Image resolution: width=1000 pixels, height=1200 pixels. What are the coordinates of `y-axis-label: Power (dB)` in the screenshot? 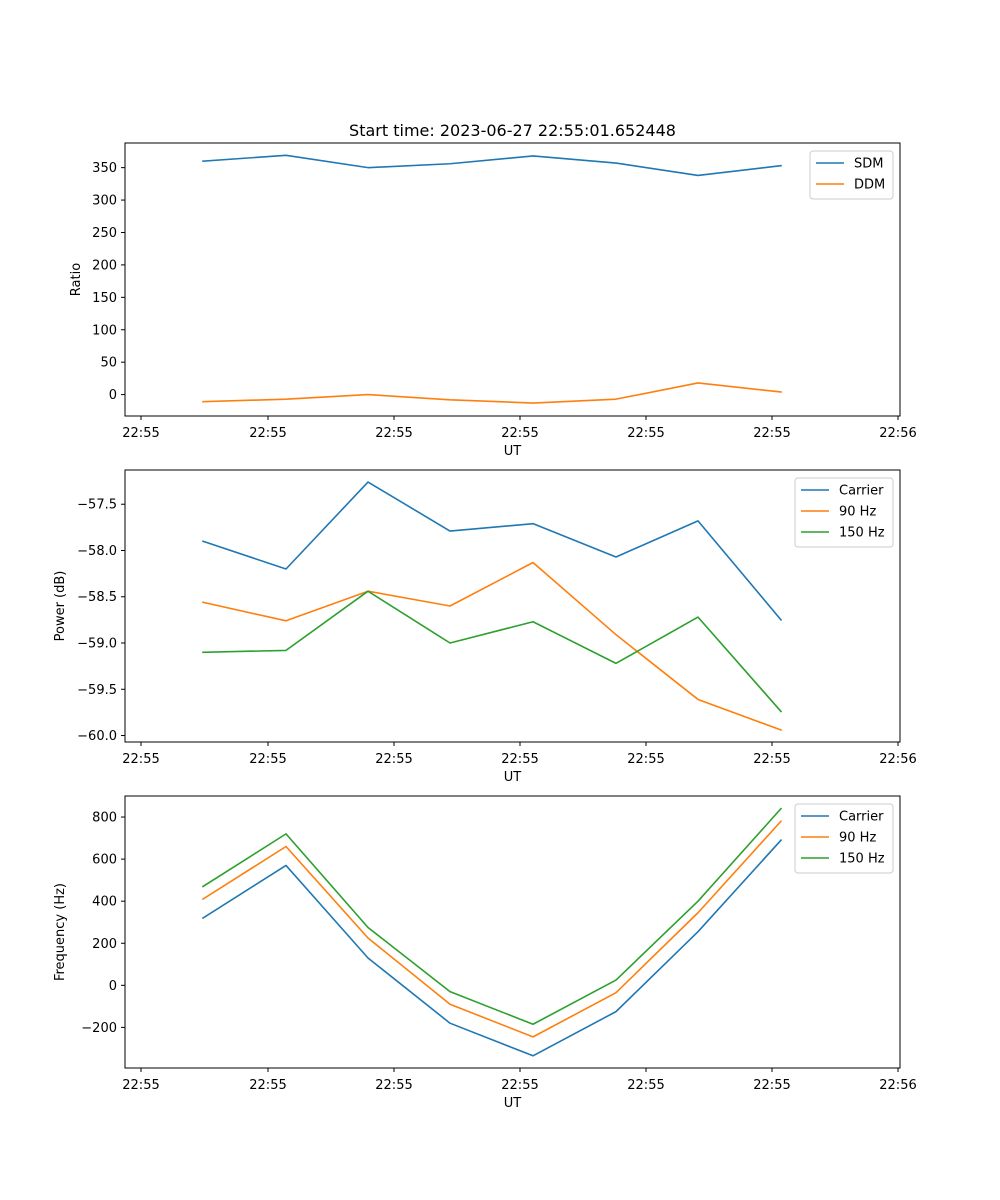 It's located at (60, 606).